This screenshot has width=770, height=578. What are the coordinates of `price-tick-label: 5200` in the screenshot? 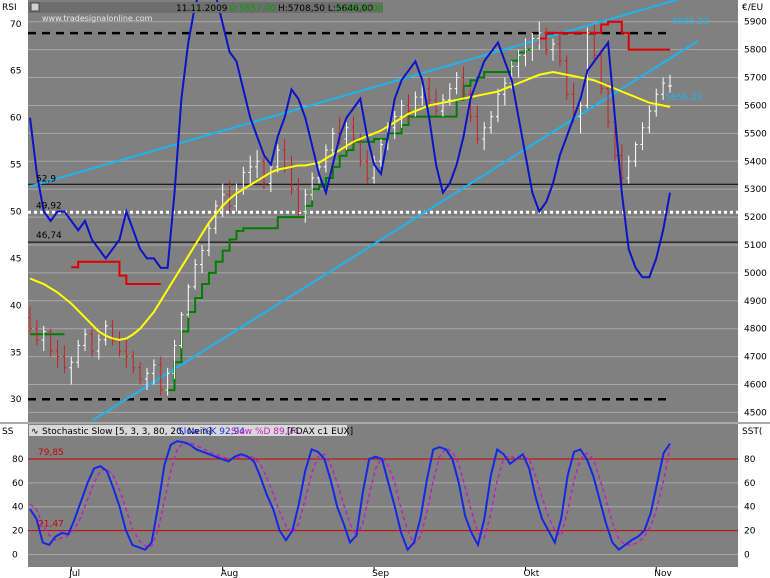 It's located at (755, 218).